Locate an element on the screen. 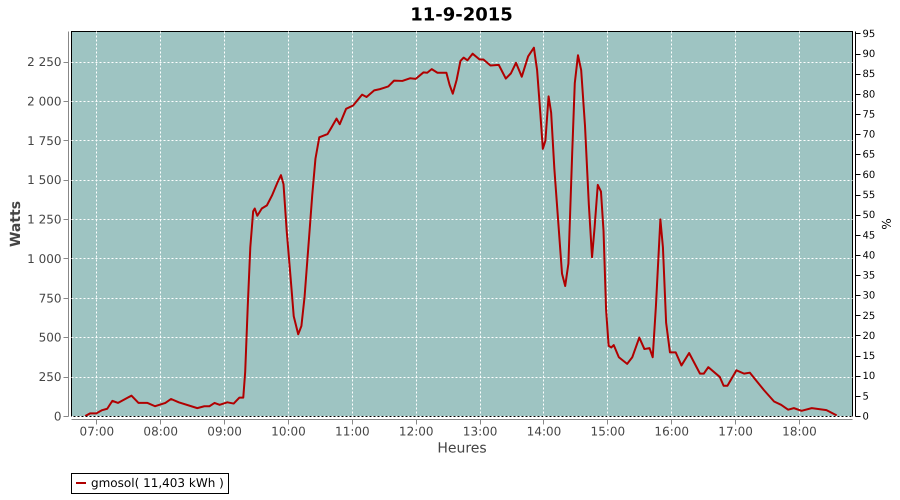  y2-tick-label: 95 is located at coordinates (869, 34).